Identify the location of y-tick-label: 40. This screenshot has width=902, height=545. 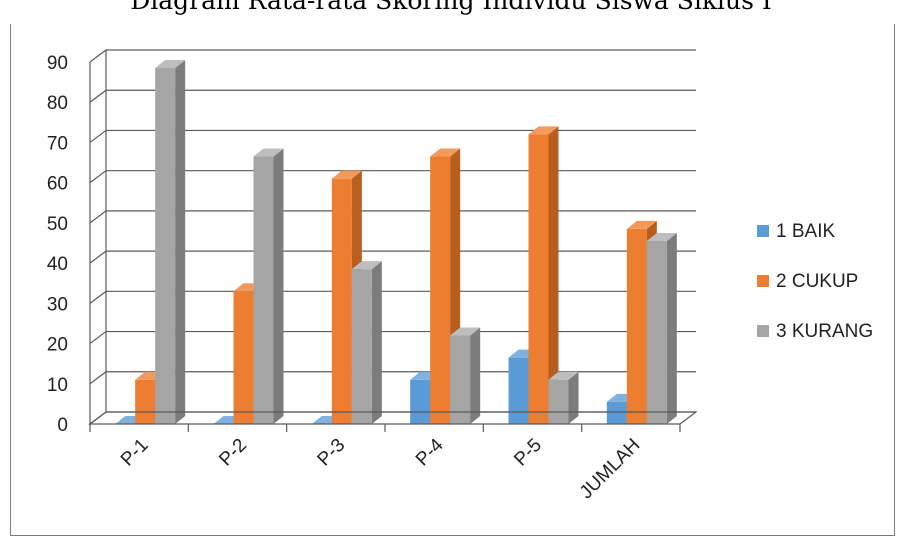
(57, 264).